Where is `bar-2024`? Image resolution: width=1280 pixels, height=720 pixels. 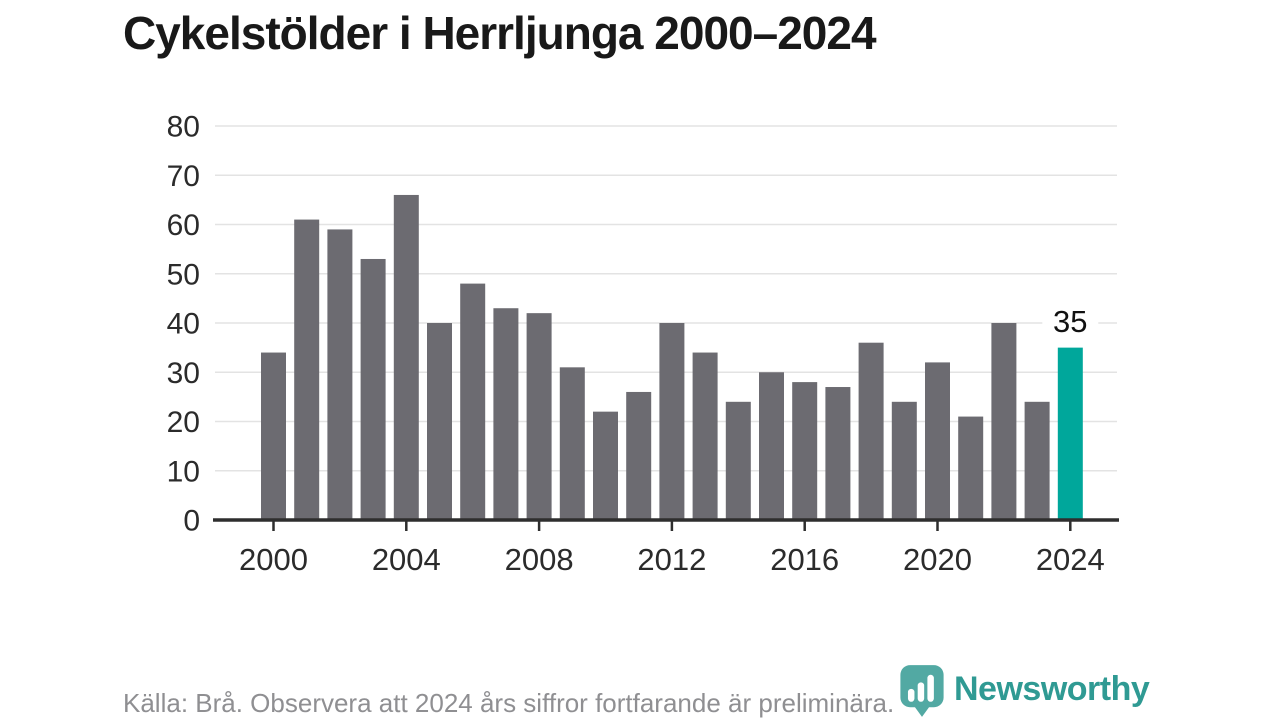 bar-2024 is located at coordinates (1070, 433).